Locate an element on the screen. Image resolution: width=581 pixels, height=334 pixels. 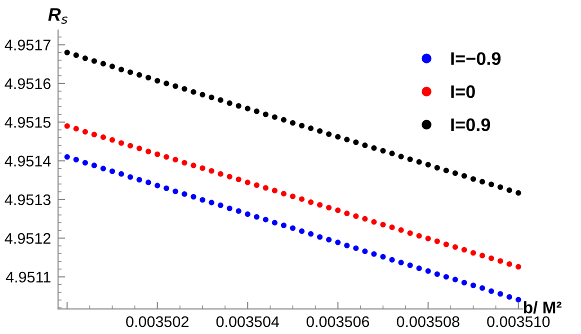
y-tick-label: 4.9517 is located at coordinates (27, 45).